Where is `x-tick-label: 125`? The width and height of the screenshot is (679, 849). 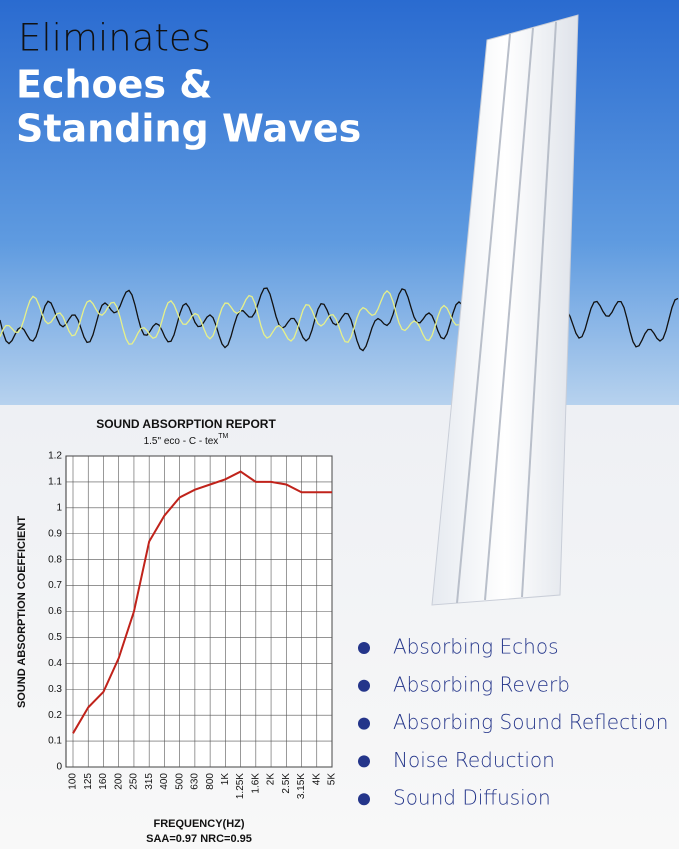 x-tick-label: 125 is located at coordinates (88, 781).